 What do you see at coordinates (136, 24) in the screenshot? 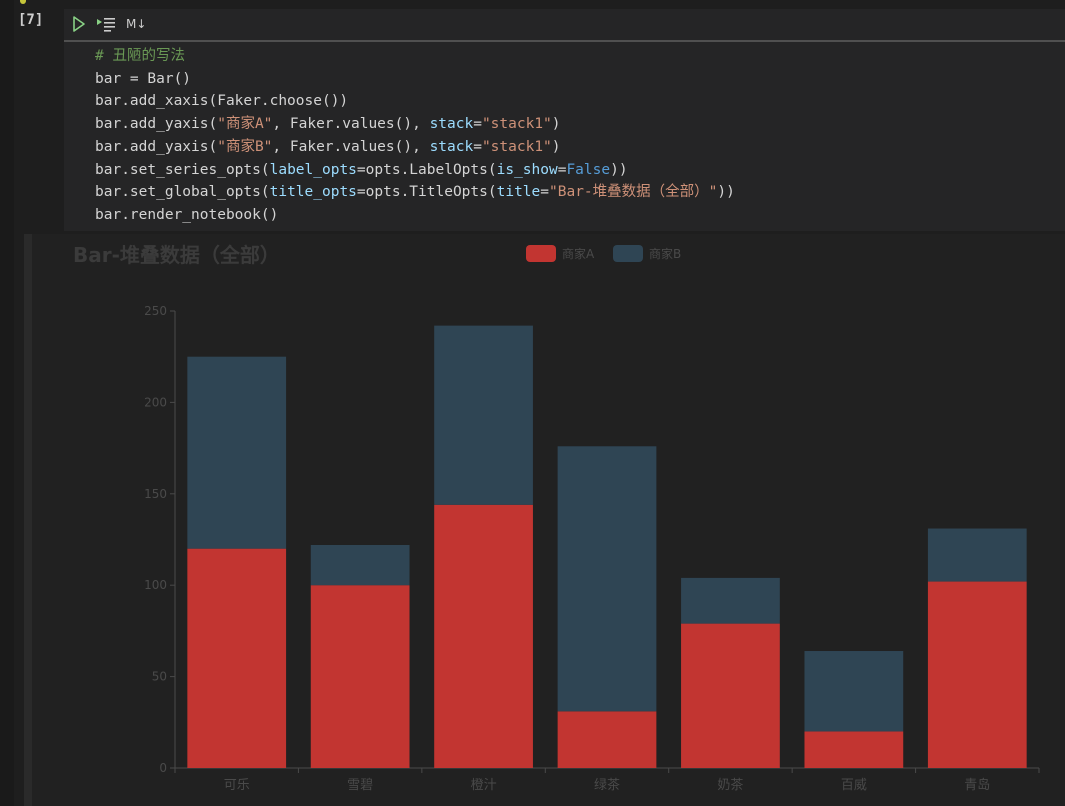
I see `markdown-toggle-button: M↓` at bounding box center [136, 24].